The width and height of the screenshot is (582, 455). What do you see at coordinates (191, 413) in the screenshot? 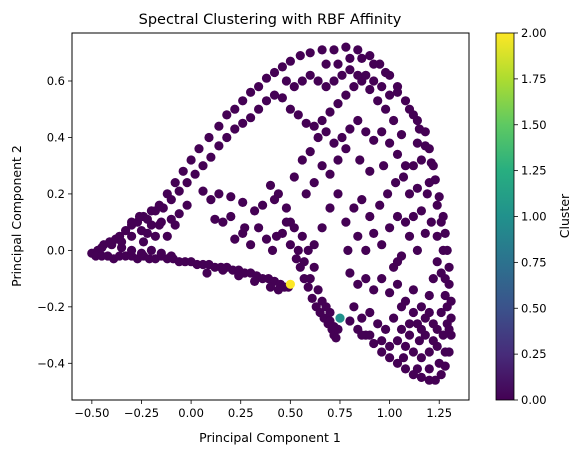
I see `x-tick-label: 0.00` at bounding box center [191, 413].